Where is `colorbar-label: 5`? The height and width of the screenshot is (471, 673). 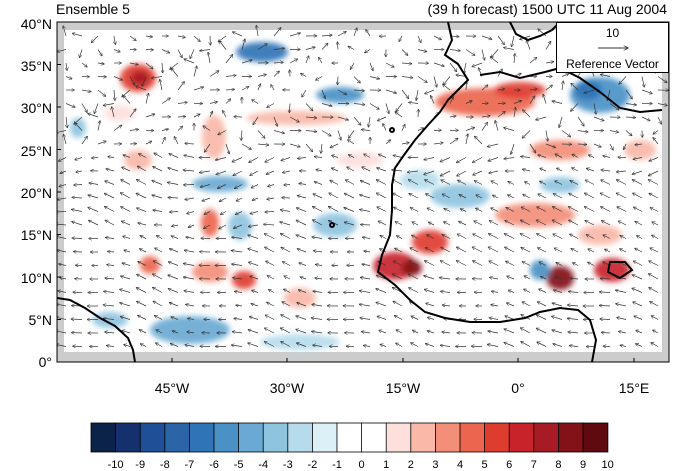 colorbar-label: 5 is located at coordinates (484, 465).